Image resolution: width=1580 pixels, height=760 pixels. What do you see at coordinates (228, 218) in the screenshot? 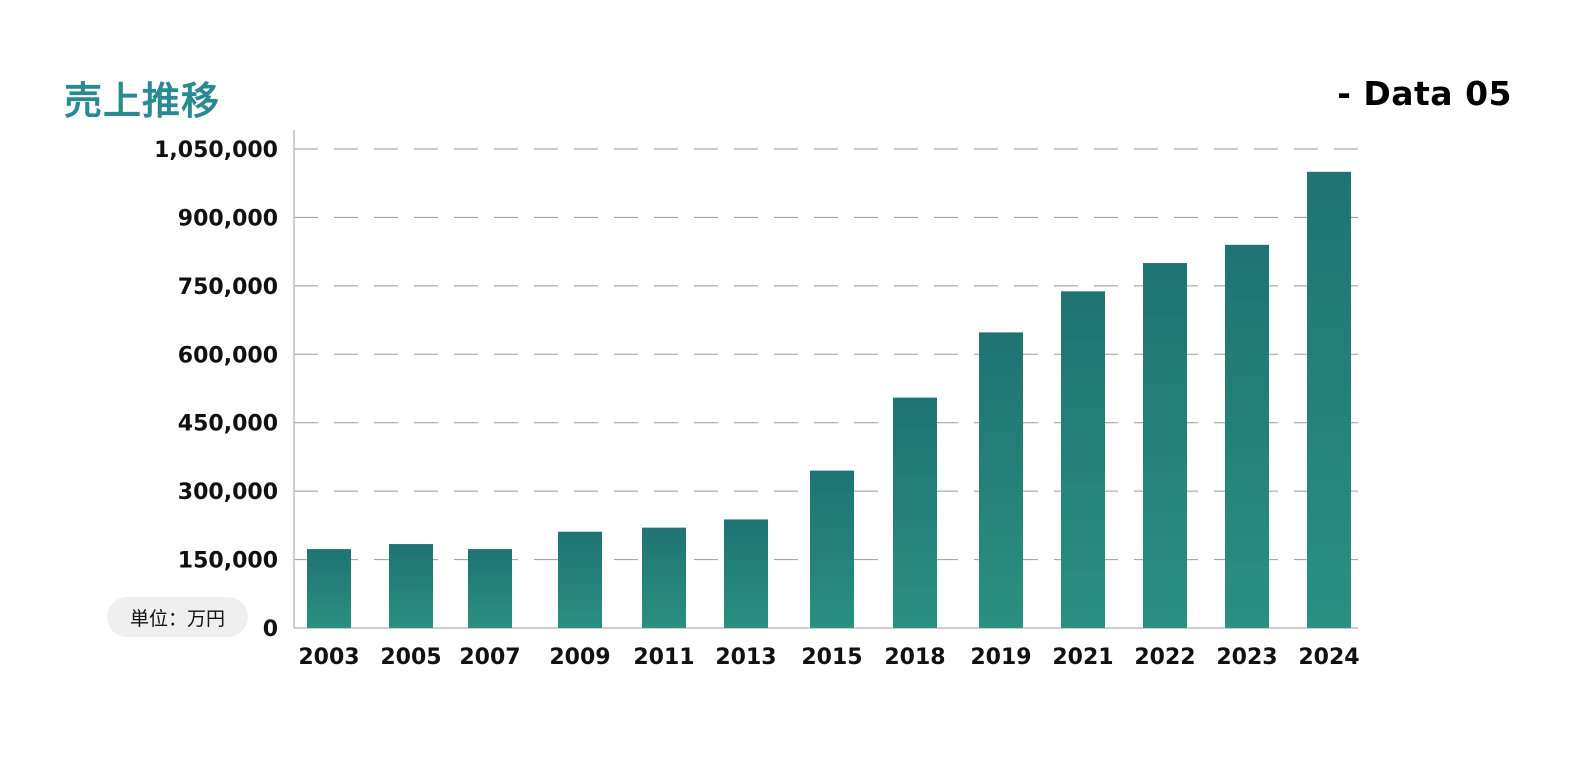
I see `y-tick-label: 900,000` at bounding box center [228, 218].